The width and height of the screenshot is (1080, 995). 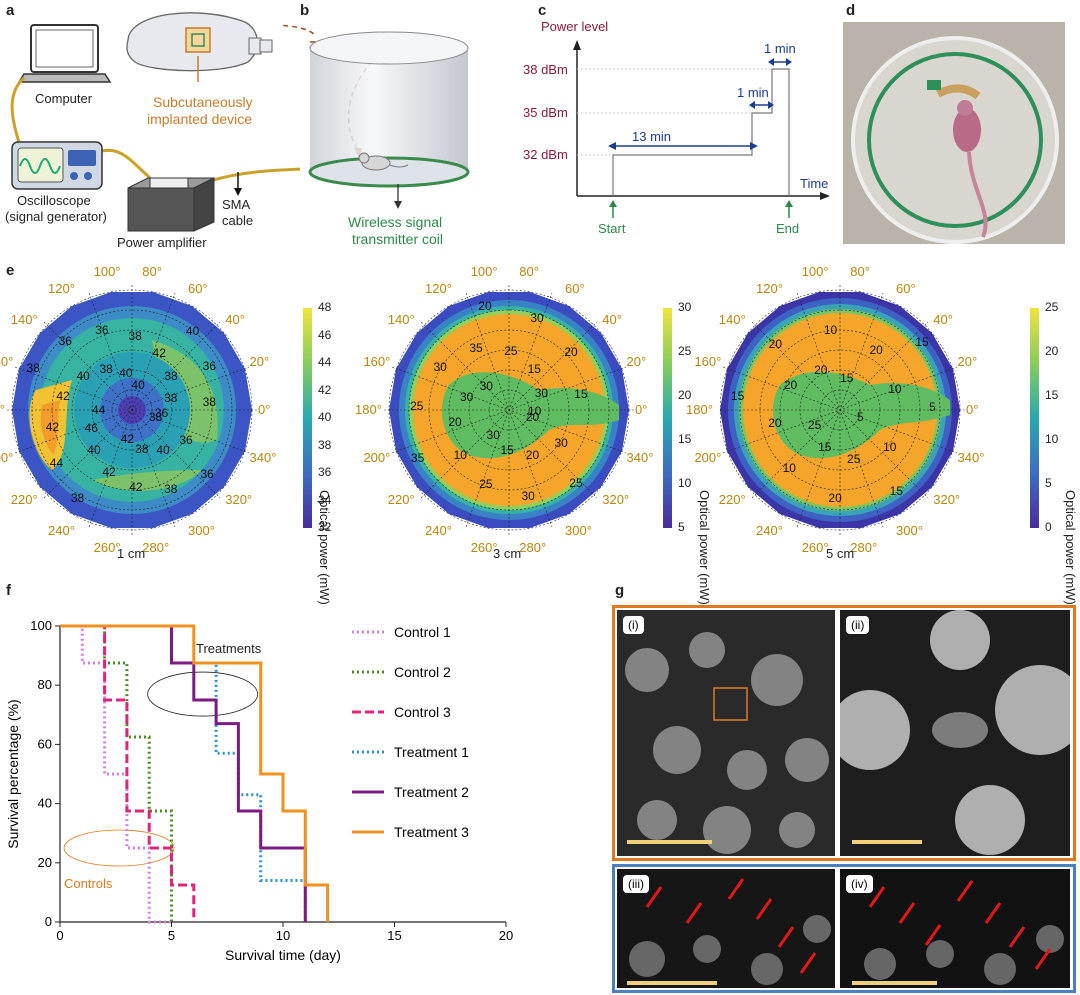 What do you see at coordinates (534, 410) in the screenshot?
I see `contour-label-1-23: 10` at bounding box center [534, 410].